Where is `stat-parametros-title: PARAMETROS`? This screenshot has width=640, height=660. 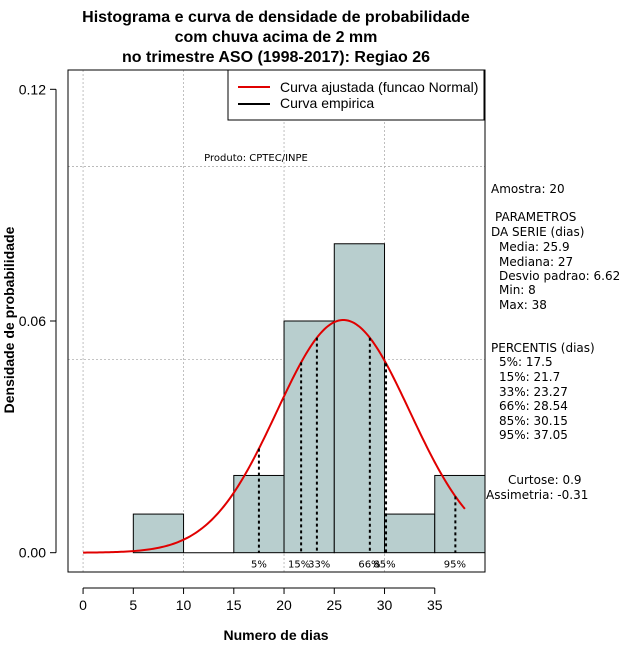 stat-parametros-title: PARAMETROS is located at coordinates (535, 217).